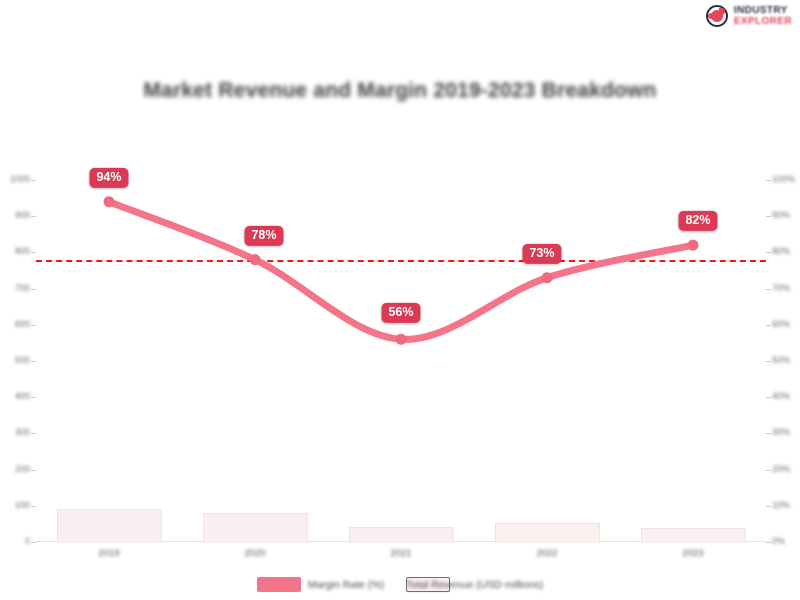 The height and width of the screenshot is (600, 800). Describe the element at coordinates (717, 16) in the screenshot. I see `logo-mark-icon` at that location.